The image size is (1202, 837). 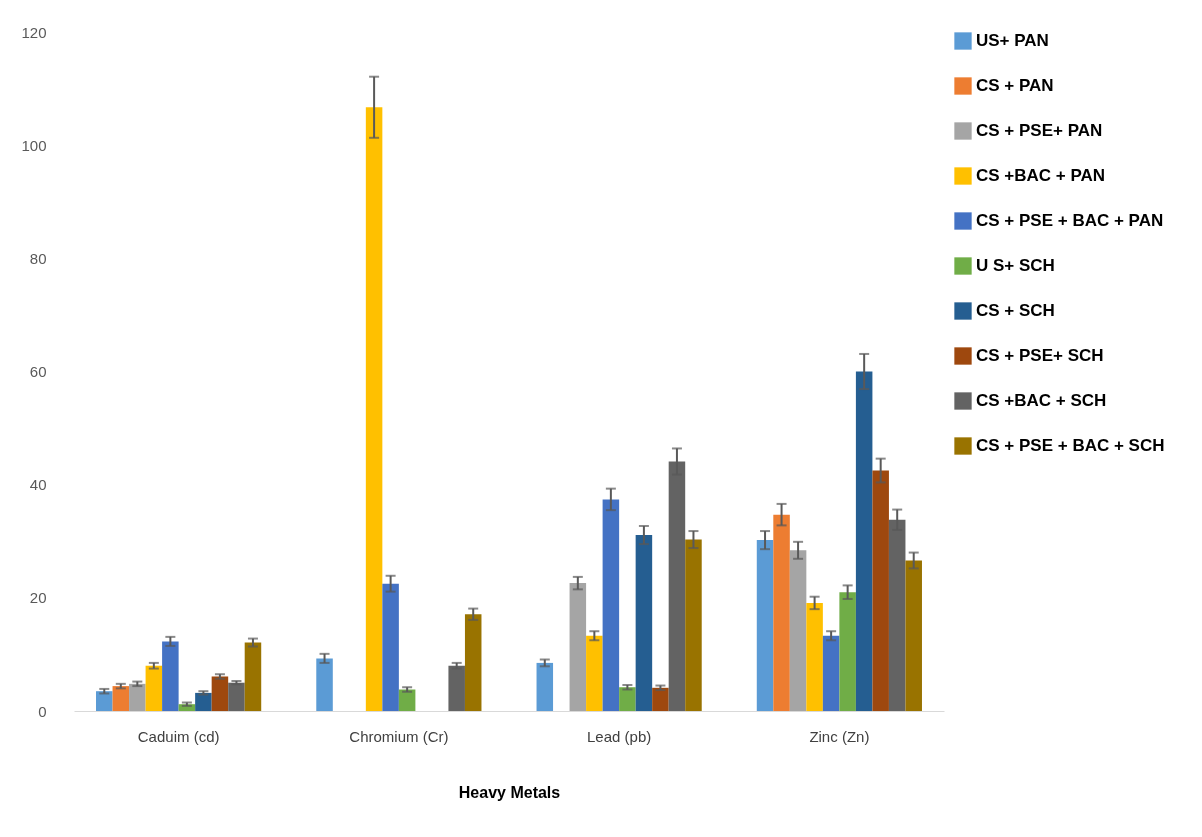 What do you see at coordinates (509, 792) in the screenshot?
I see `x-axis-title: Heavy Metals` at bounding box center [509, 792].